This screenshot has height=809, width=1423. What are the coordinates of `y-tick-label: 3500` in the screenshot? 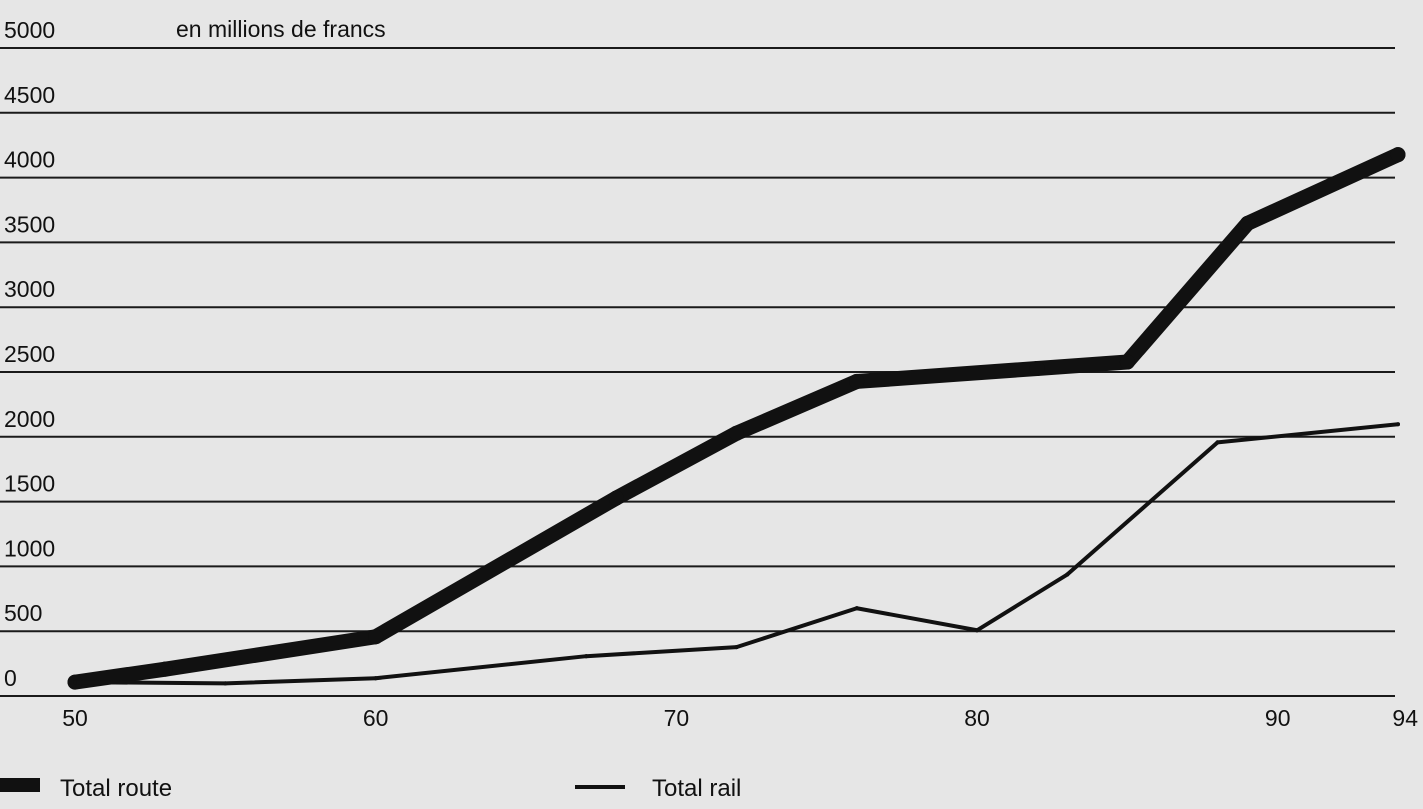 It's located at (29, 224).